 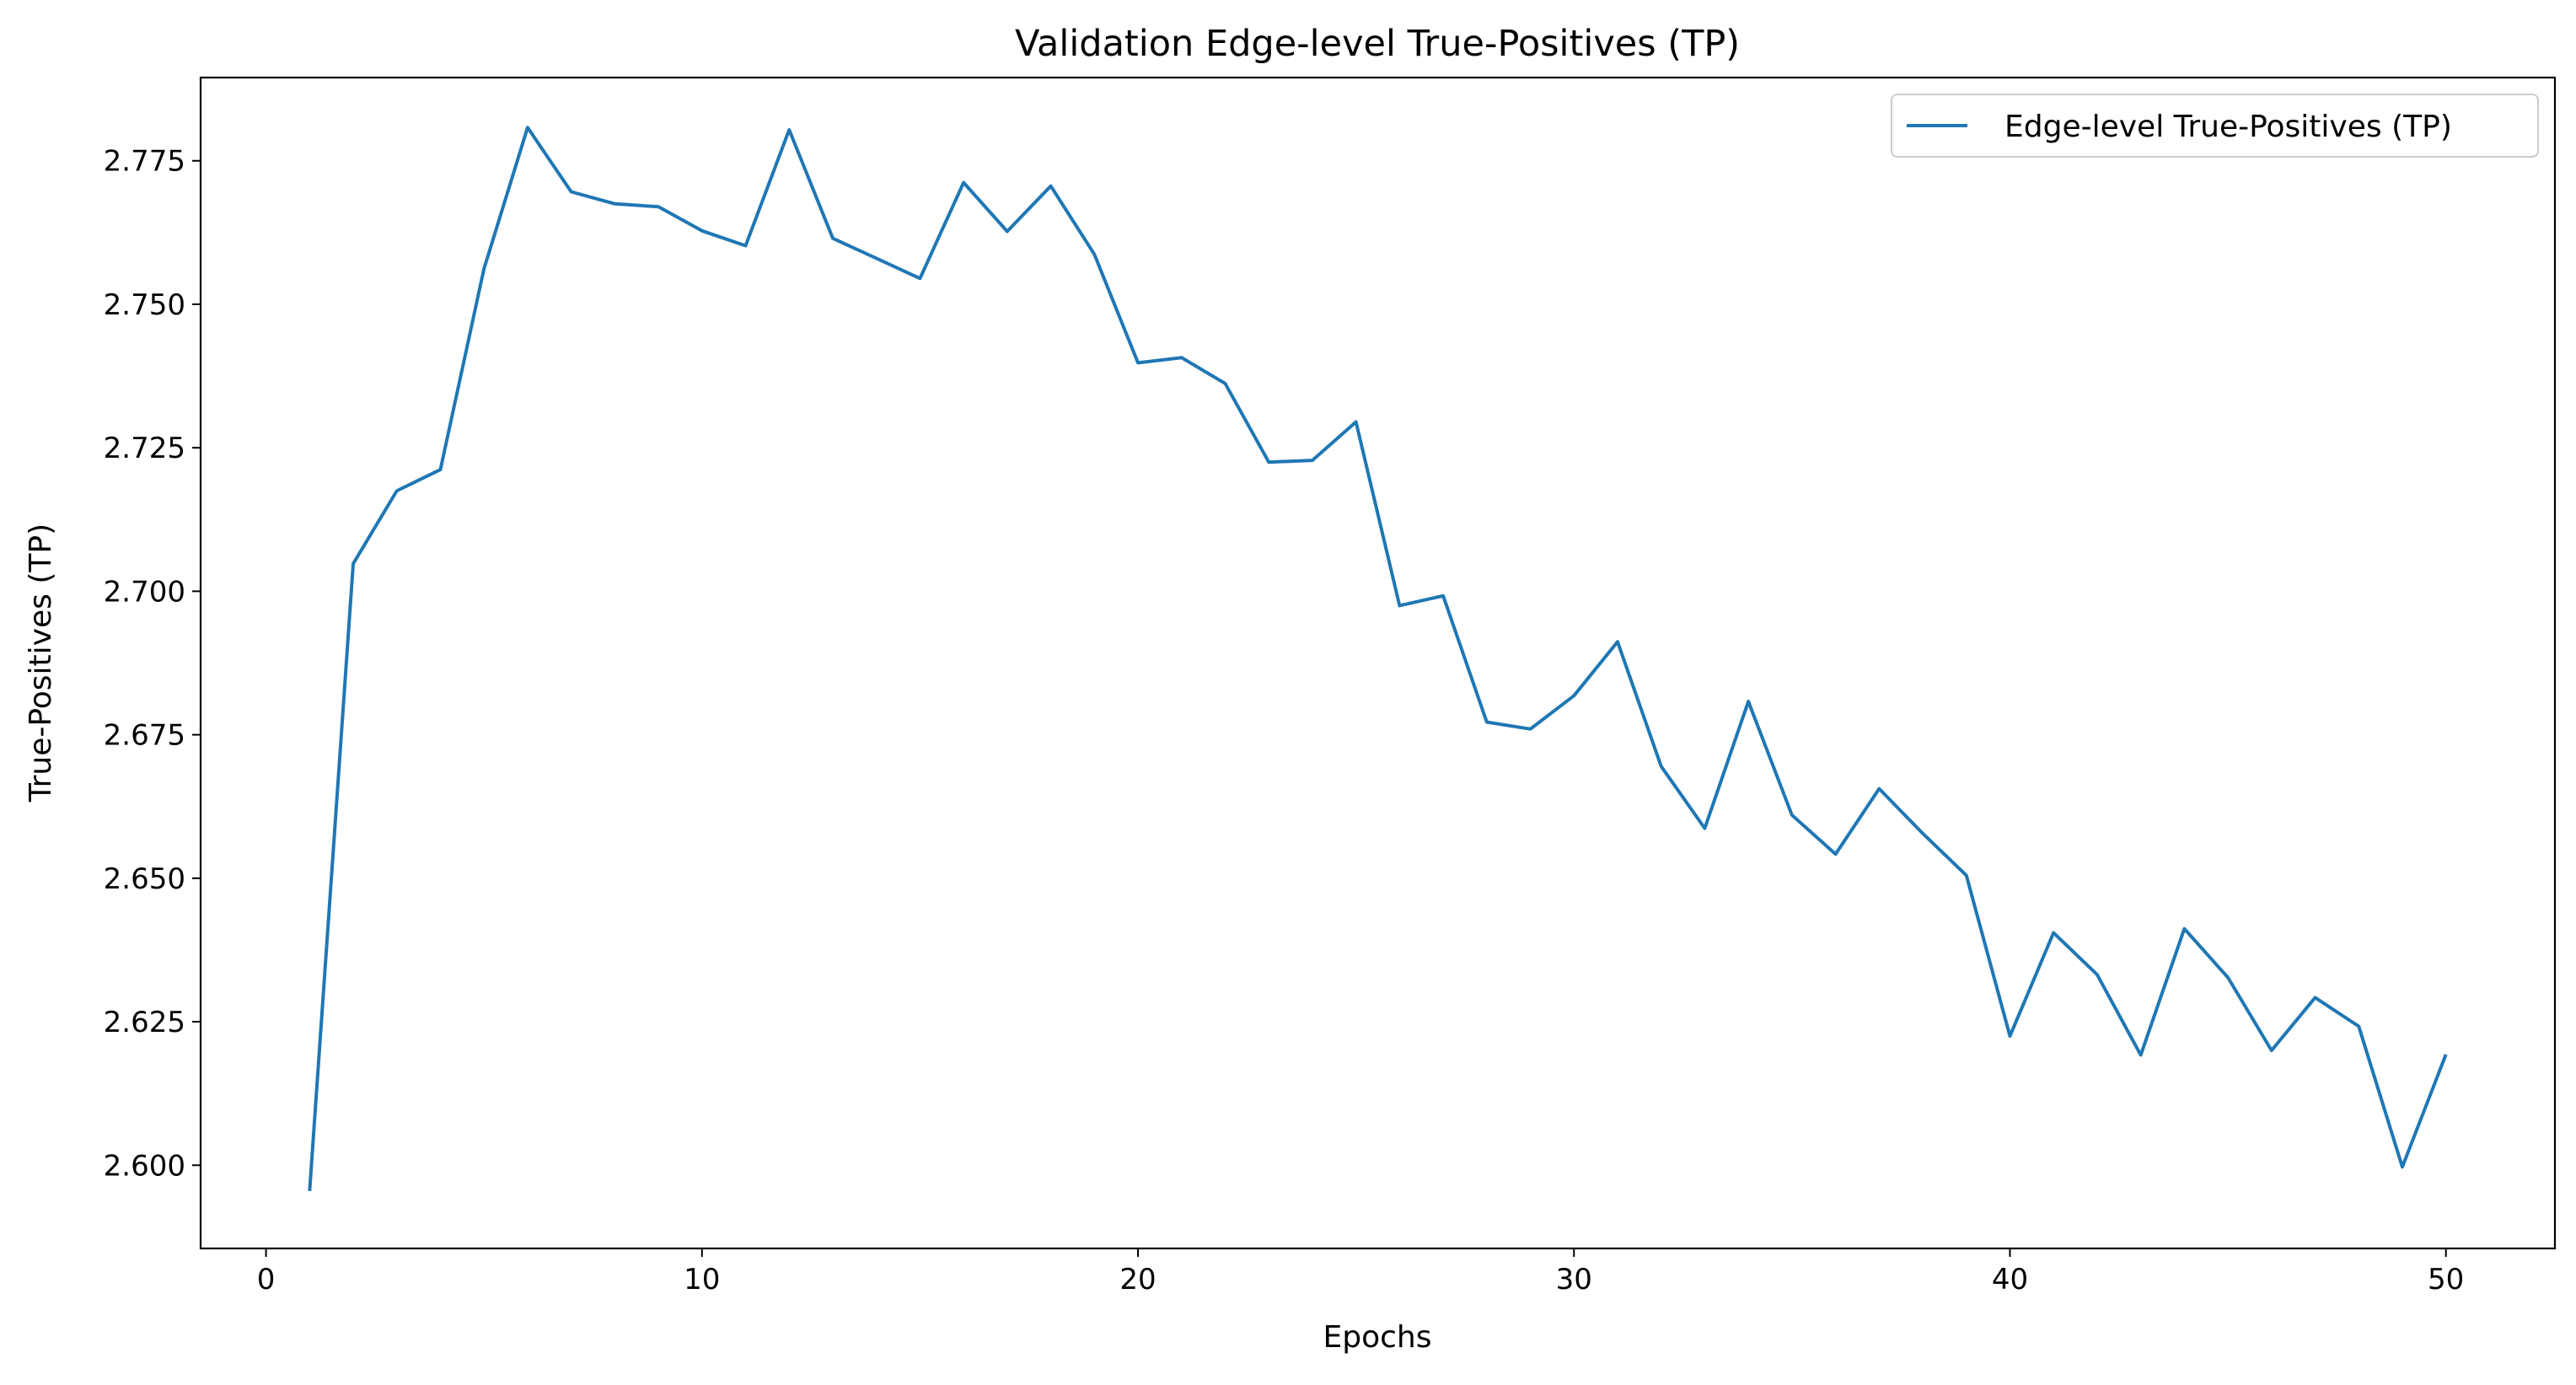 What do you see at coordinates (2228, 127) in the screenshot?
I see `legend-label-edge-level-tp: Edge-level True-Positives (TP)` at bounding box center [2228, 127].